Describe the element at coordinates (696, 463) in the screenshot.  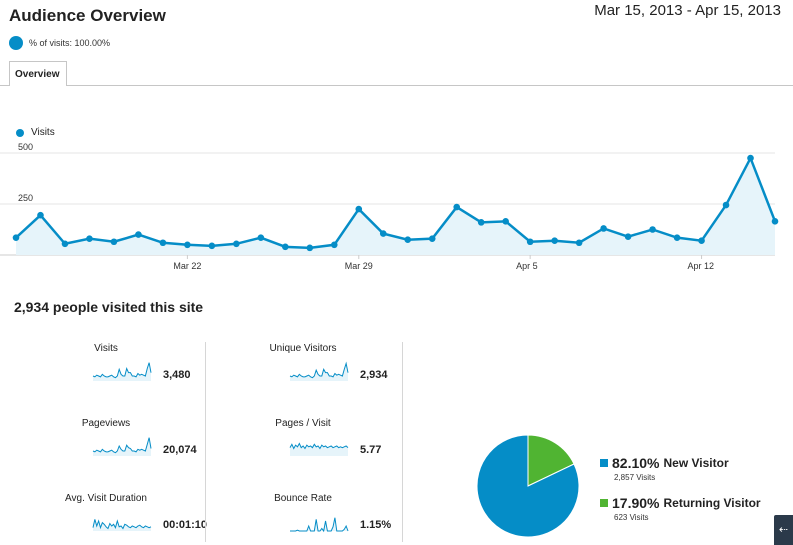
I see `legend-name: New Visitor` at that location.